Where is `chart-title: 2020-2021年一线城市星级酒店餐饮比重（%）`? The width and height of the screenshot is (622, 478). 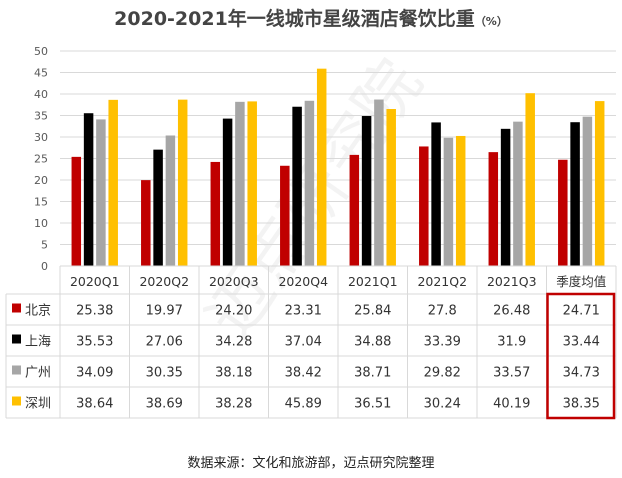 chart-title: 2020-2021年一线城市星级酒店餐饮比重（%） is located at coordinates (311, 17).